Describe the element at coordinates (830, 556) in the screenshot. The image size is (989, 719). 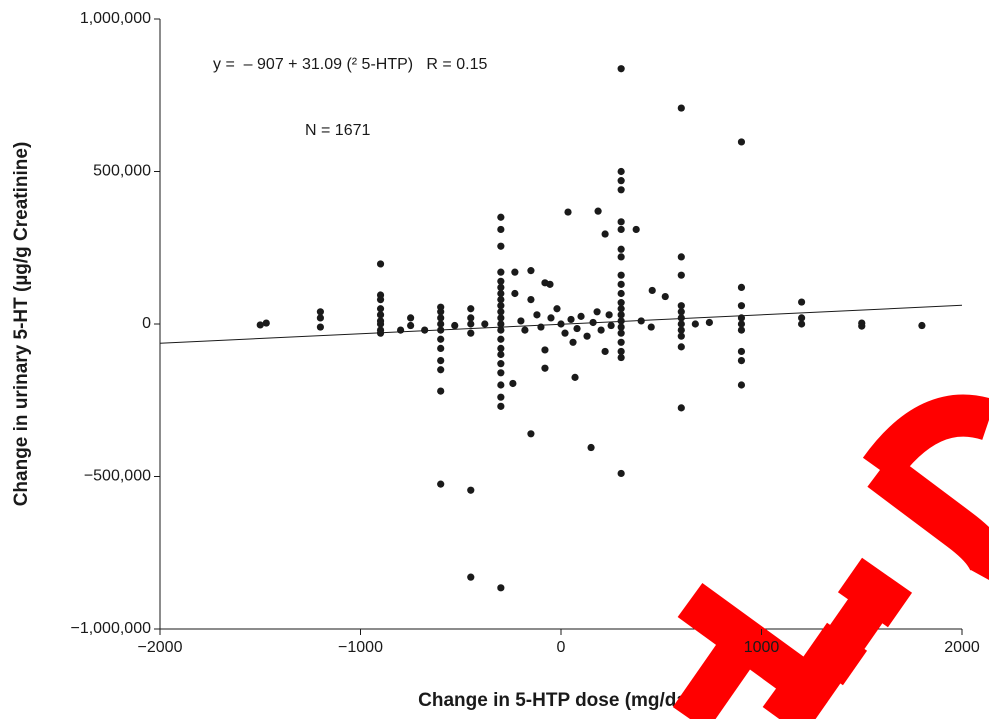
I see `watermark` at that location.